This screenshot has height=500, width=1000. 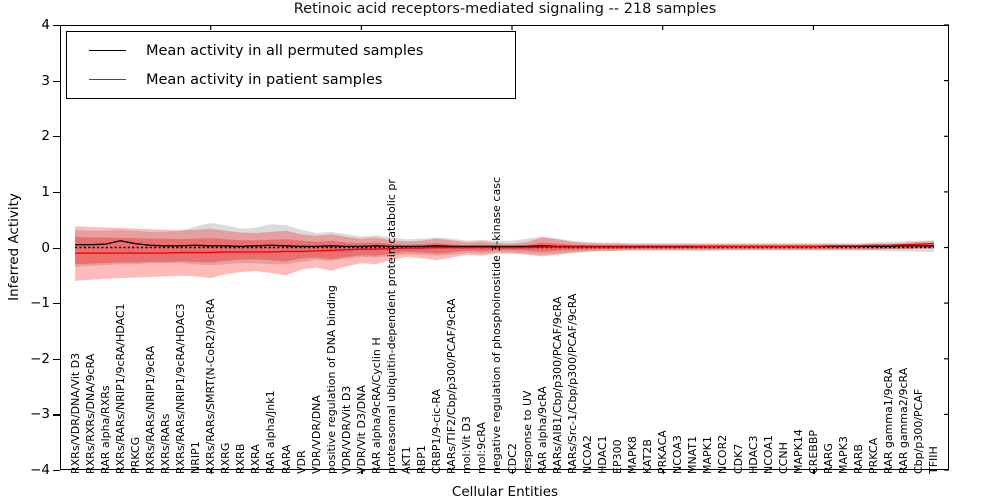 I want to click on x-category-label: RBP1, so click(x=422, y=459).